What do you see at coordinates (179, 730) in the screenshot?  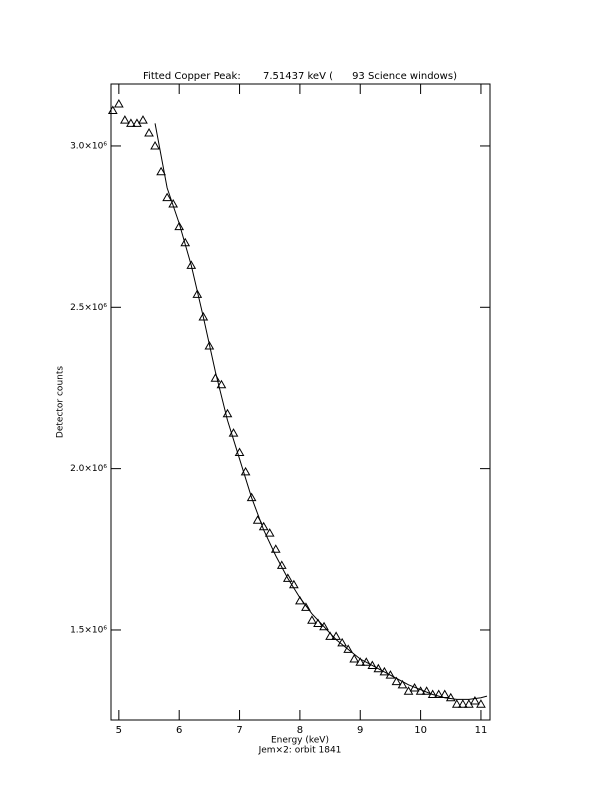 I see `x-tick-label: 6` at bounding box center [179, 730].